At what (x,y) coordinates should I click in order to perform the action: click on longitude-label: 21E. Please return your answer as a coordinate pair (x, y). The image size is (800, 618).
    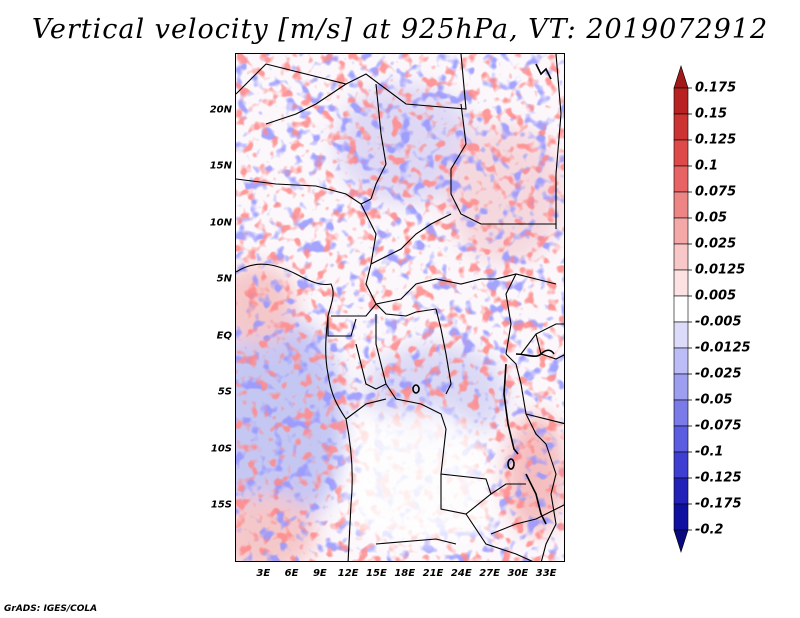
    Looking at the image, I should click on (433, 573).